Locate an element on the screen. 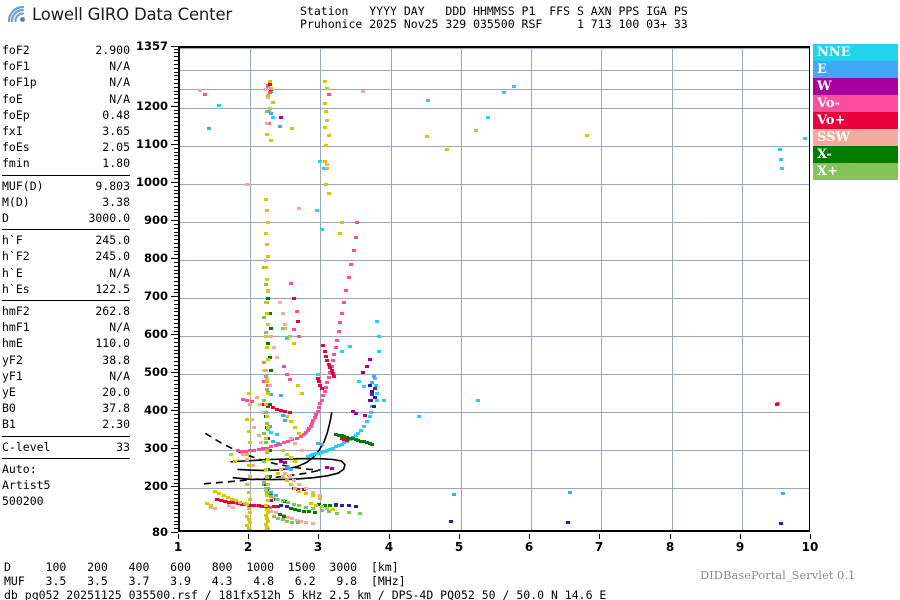 This screenshot has width=900, height=600. brand-header: Lowell GIRO Data Center is located at coordinates (119, 14).